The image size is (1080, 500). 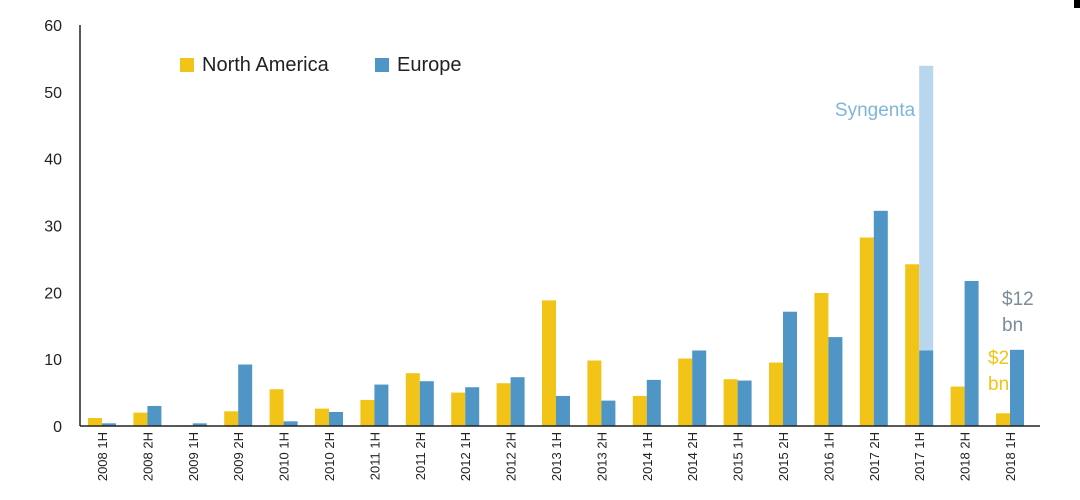 What do you see at coordinates (382, 65) in the screenshot?
I see `legend-europe-swatch` at bounding box center [382, 65].